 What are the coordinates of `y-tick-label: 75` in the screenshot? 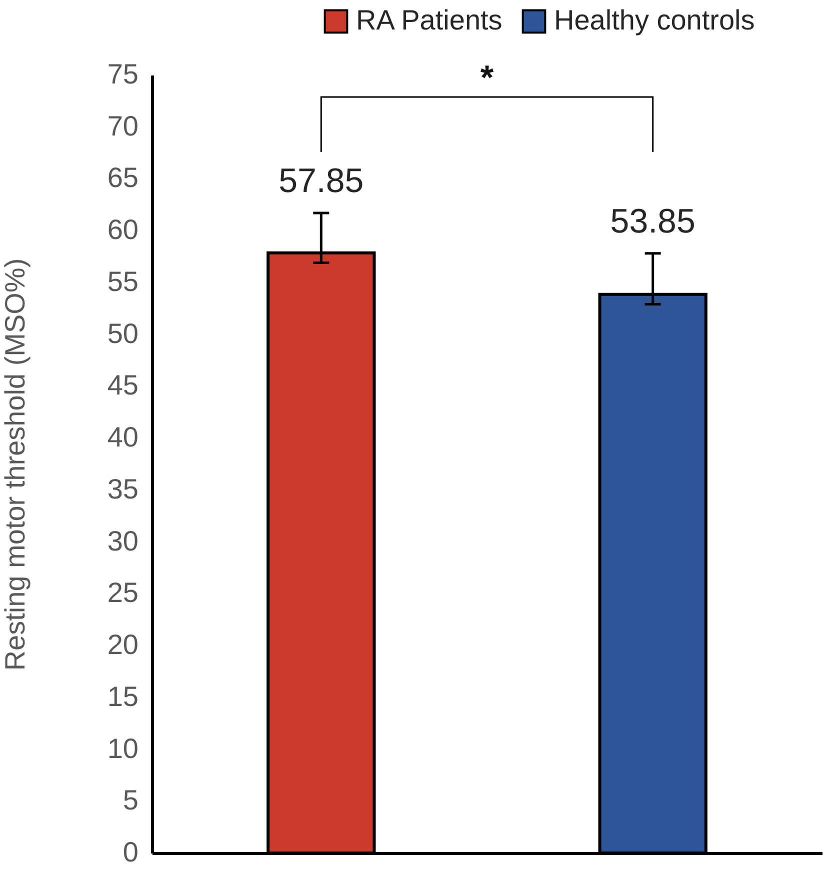 It's located at (122, 74).